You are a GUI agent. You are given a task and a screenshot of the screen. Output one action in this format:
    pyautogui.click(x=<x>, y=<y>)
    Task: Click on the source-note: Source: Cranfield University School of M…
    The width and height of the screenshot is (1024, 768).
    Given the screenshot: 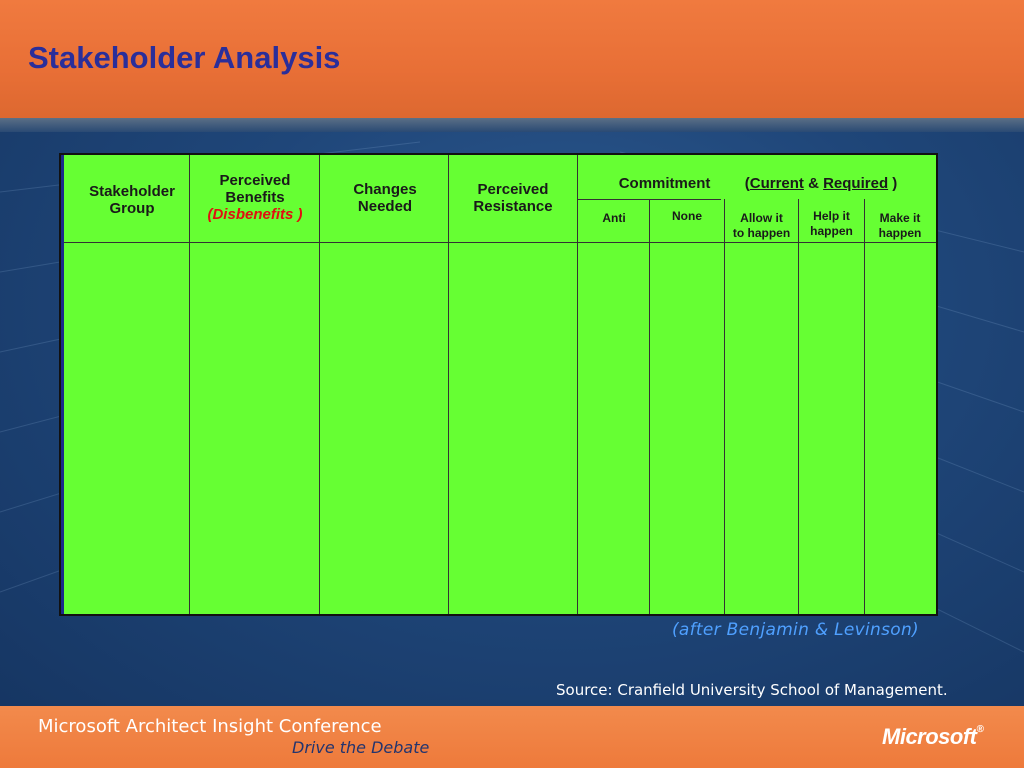 What is the action you would take?
    pyautogui.click(x=752, y=690)
    